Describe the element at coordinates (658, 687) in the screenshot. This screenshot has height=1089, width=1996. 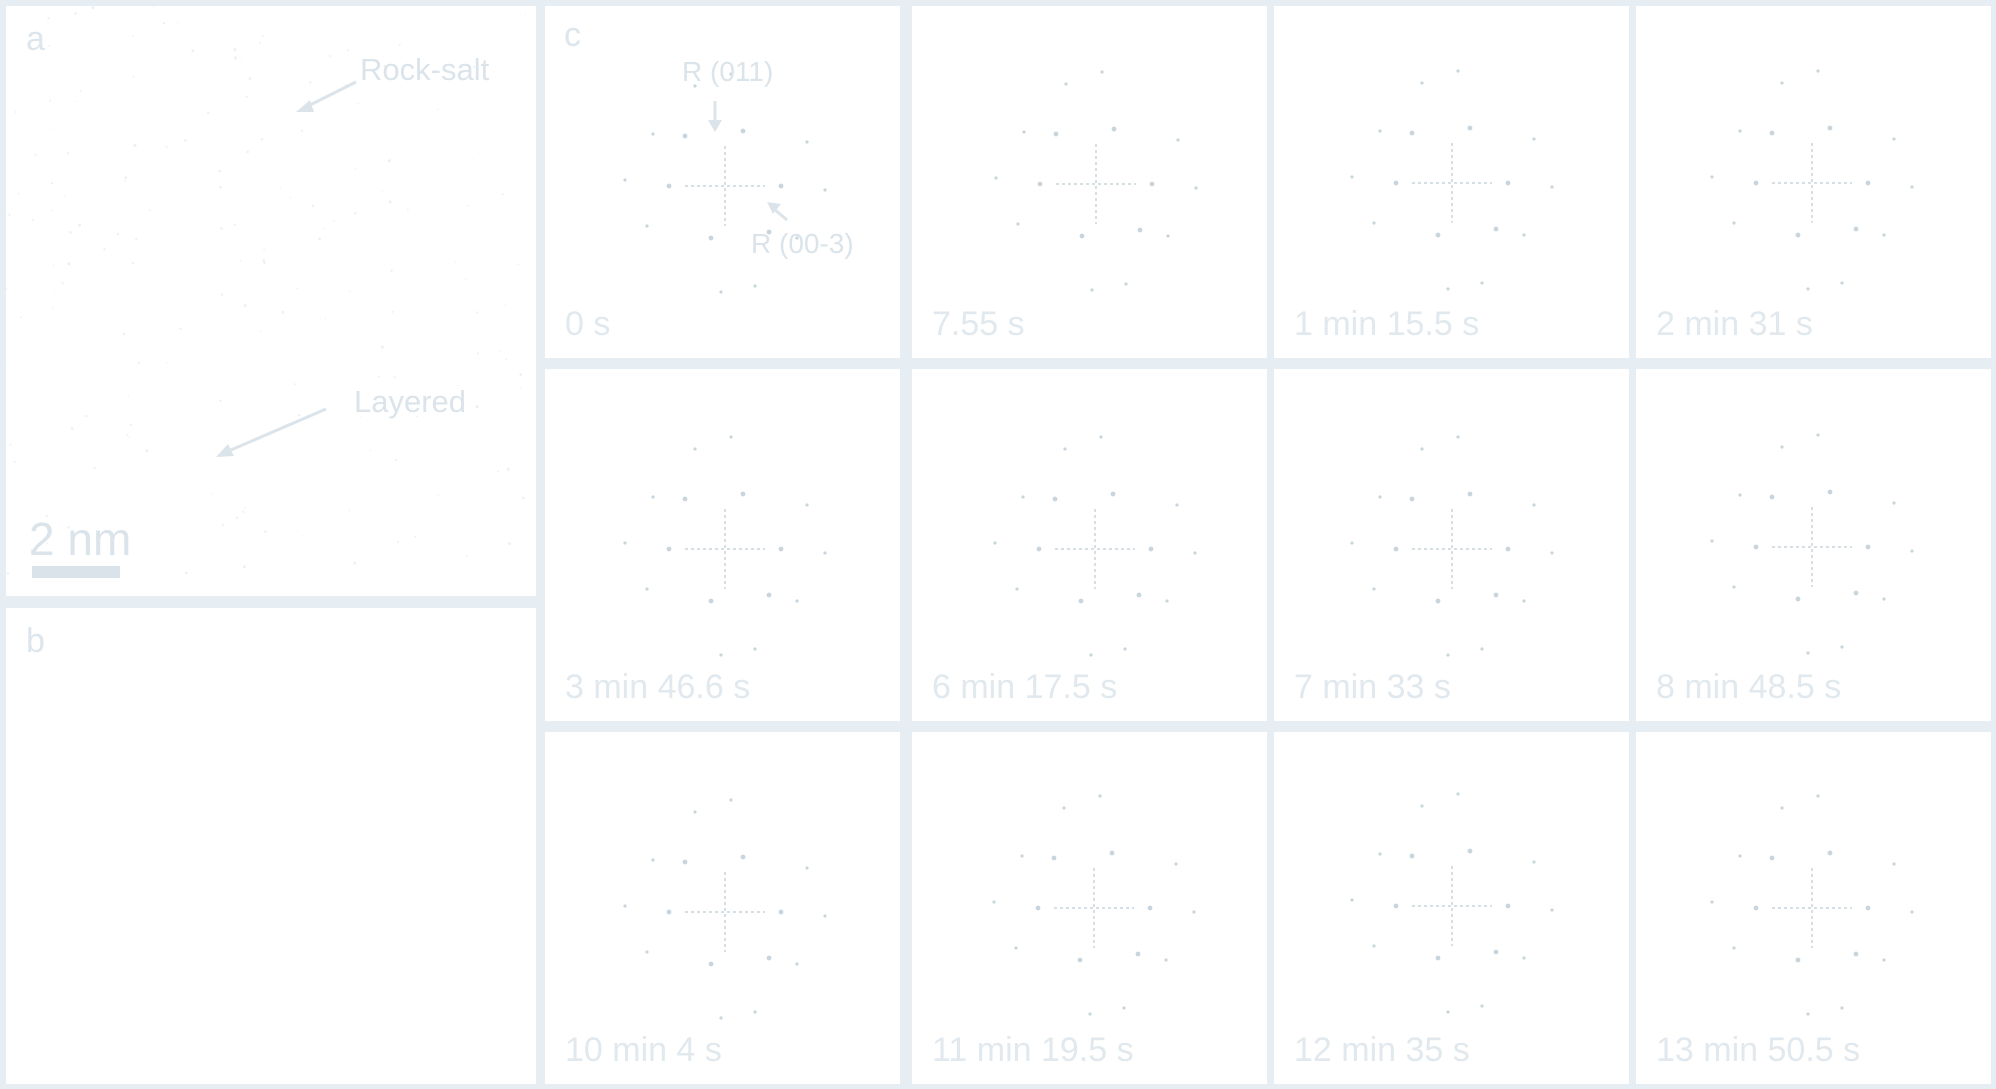
I see `timestamp-label: 3 min 46.6 s` at that location.